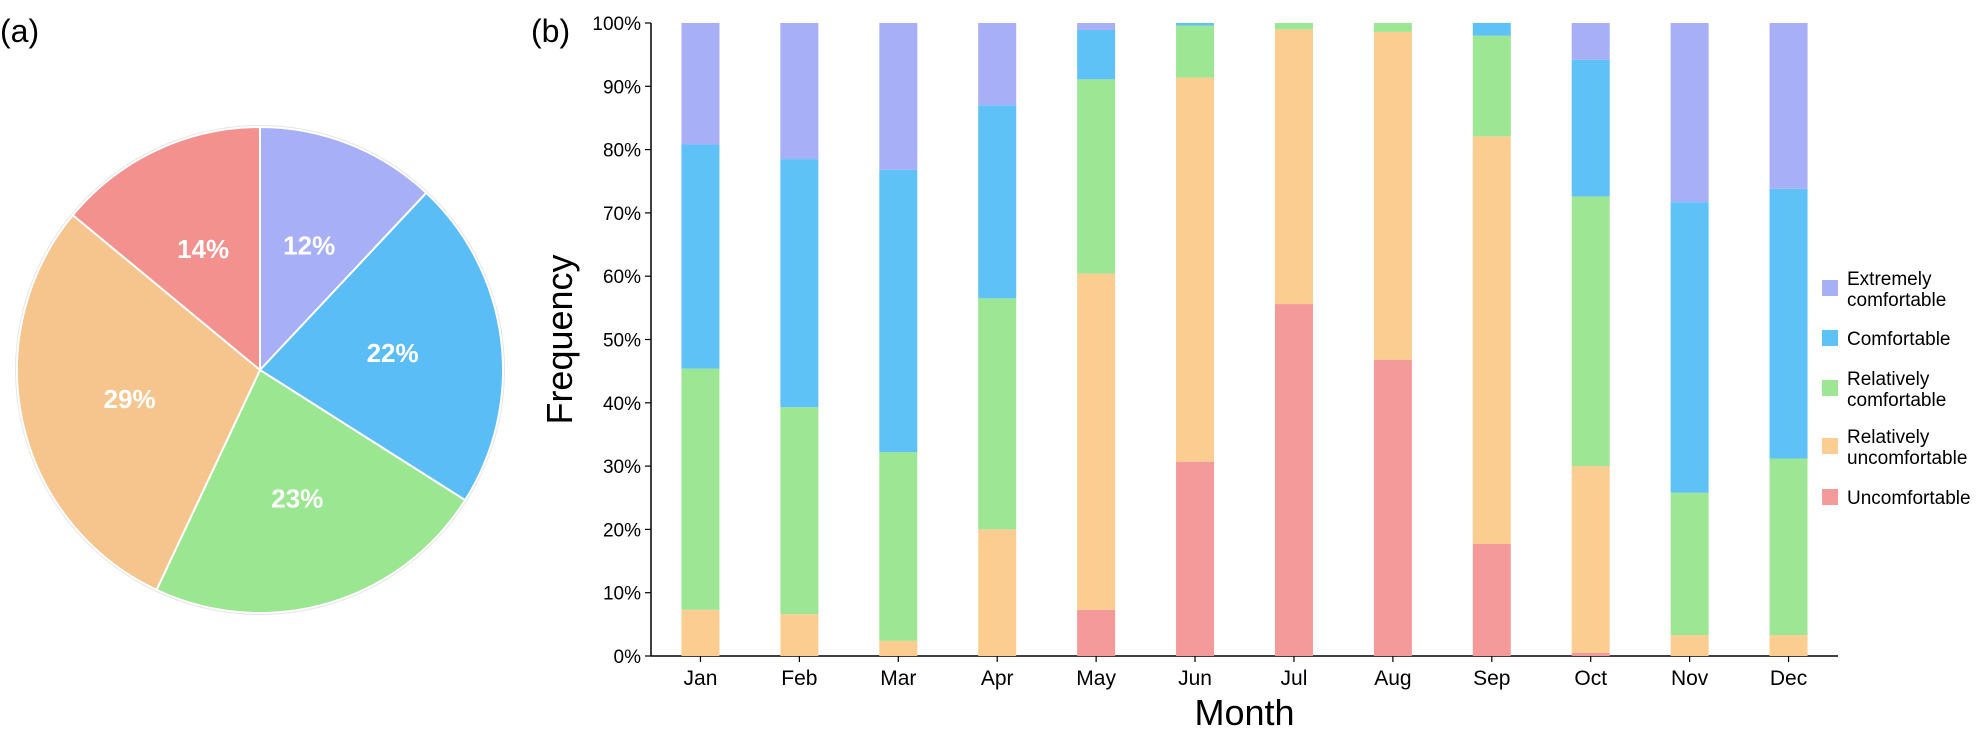 This screenshot has width=1988, height=742. What do you see at coordinates (701, 678) in the screenshot?
I see `x-tick-label: Jan` at bounding box center [701, 678].